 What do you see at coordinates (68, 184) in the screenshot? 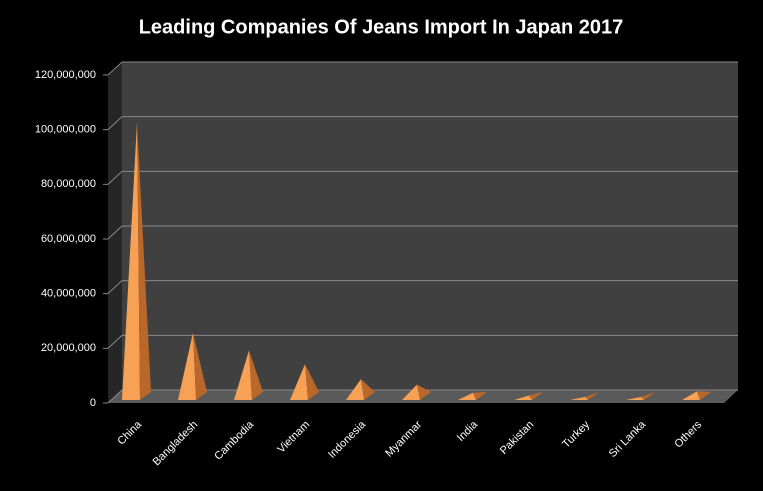
I see `y-tick-label: 80,000,000` at bounding box center [68, 184].